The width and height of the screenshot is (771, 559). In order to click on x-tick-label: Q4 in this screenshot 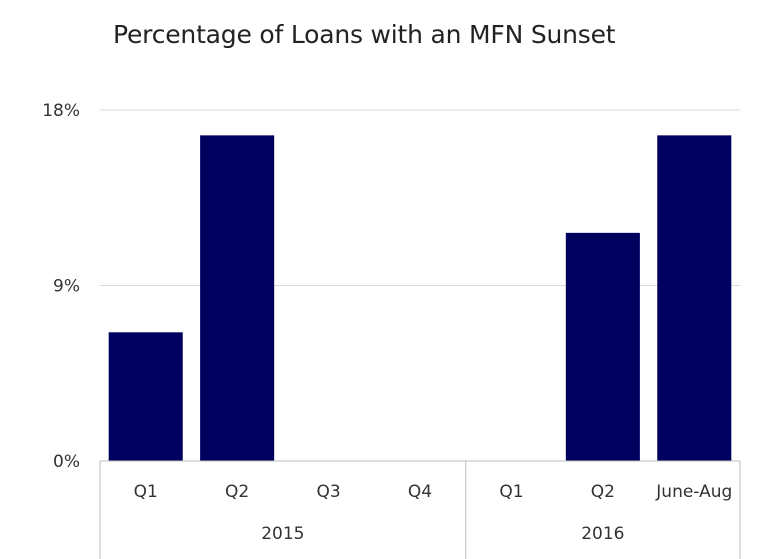, I will do `click(420, 492)`.